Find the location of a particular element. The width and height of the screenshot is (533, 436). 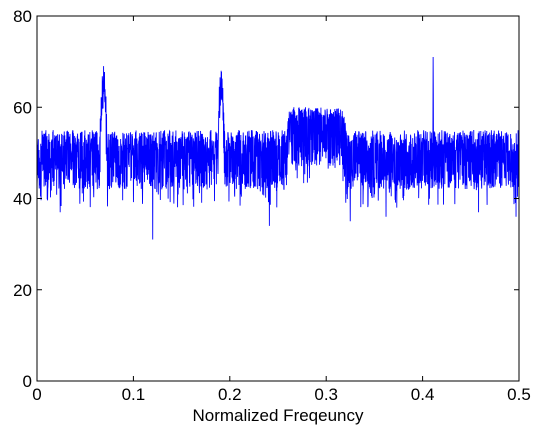

x-tick-label: 0.2 is located at coordinates (230, 394).